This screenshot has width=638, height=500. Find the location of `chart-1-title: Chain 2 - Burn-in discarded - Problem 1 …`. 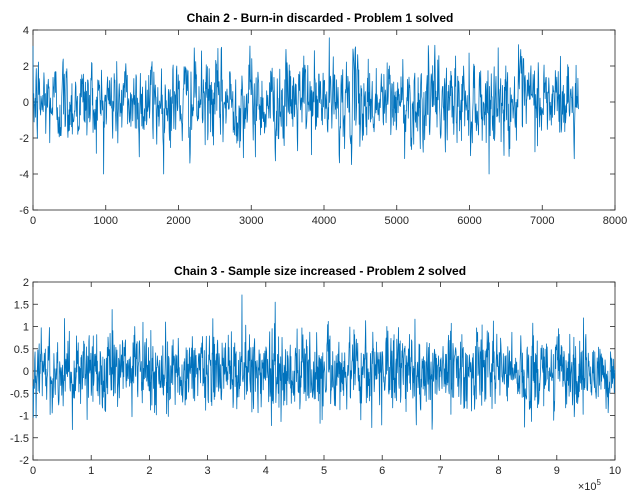

chart-1-title: Chain 2 - Burn-in discarded - Problem 1 … is located at coordinates (320, 18).